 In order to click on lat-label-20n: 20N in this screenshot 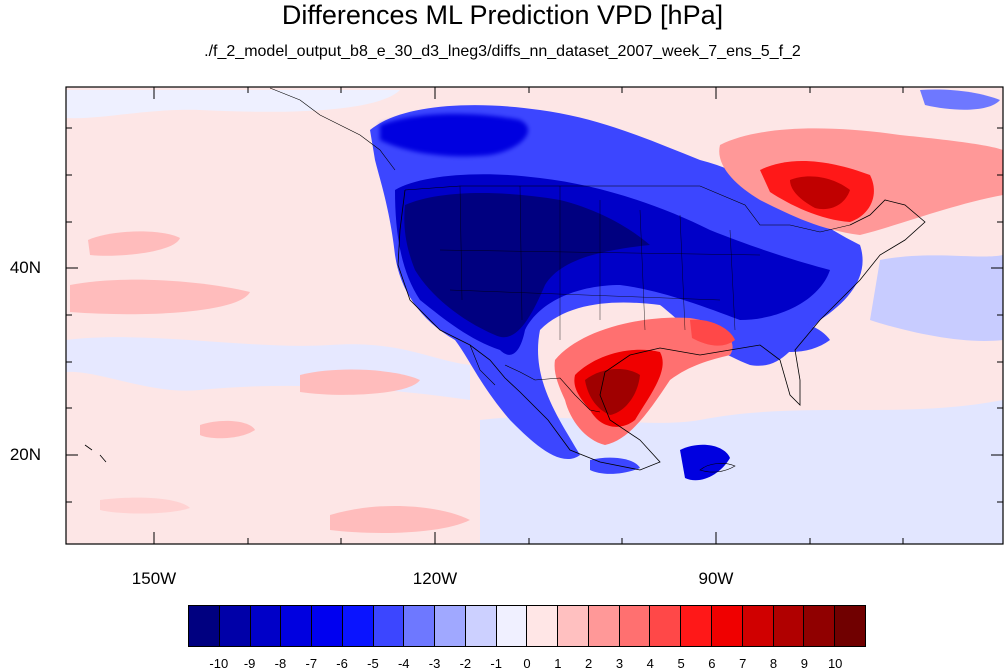, I will do `click(25, 454)`.